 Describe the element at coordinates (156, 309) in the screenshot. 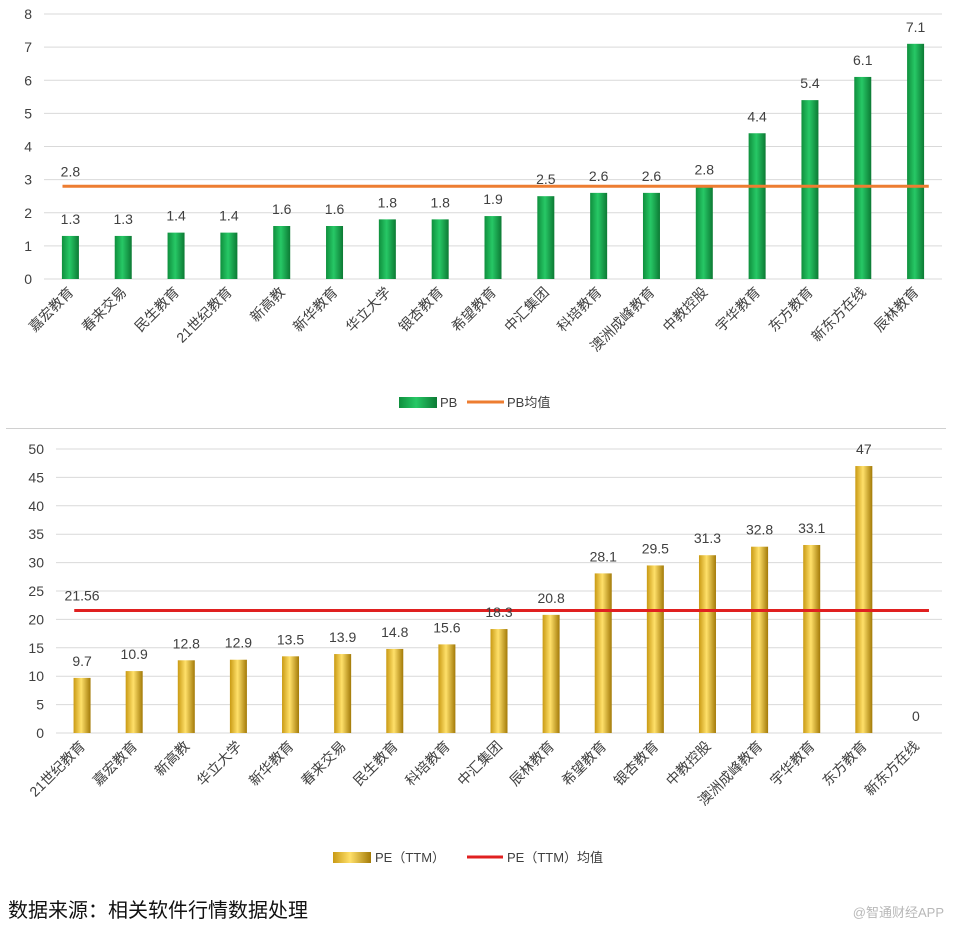

I see `pb-category-label: 民生教育` at that location.